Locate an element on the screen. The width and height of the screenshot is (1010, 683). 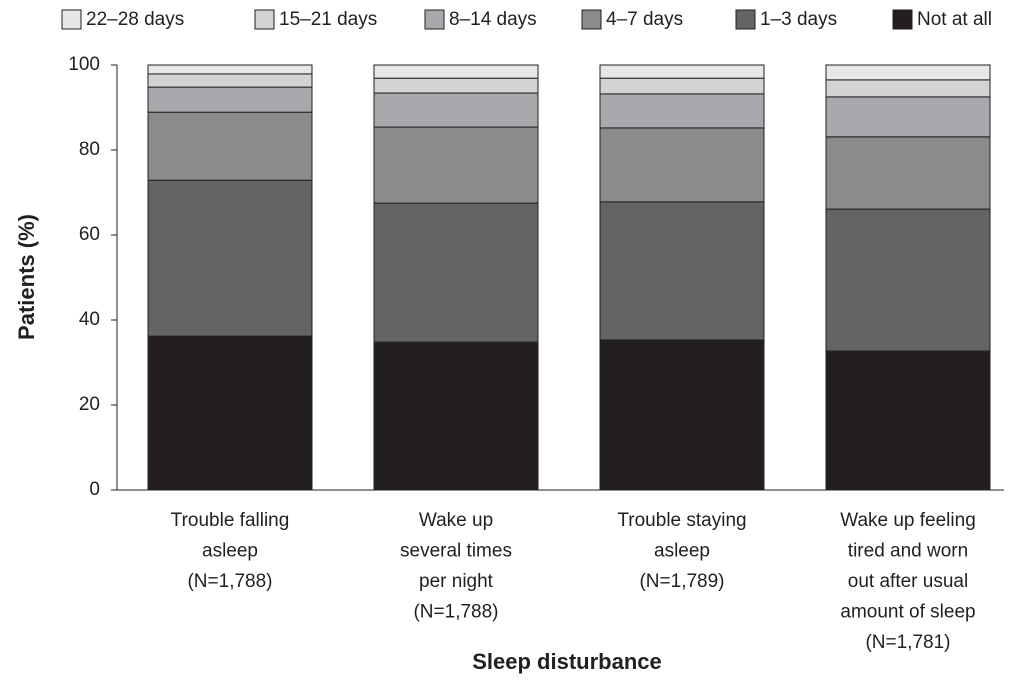
y-axis-label: Patients (%) is located at coordinates (26, 277).